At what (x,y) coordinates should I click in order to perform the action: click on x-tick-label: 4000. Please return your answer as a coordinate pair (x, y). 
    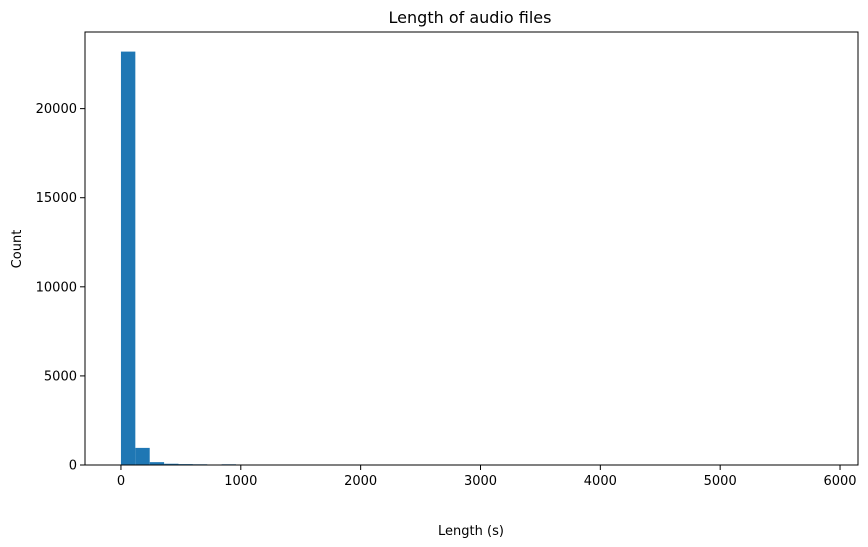
    Looking at the image, I should click on (600, 481).